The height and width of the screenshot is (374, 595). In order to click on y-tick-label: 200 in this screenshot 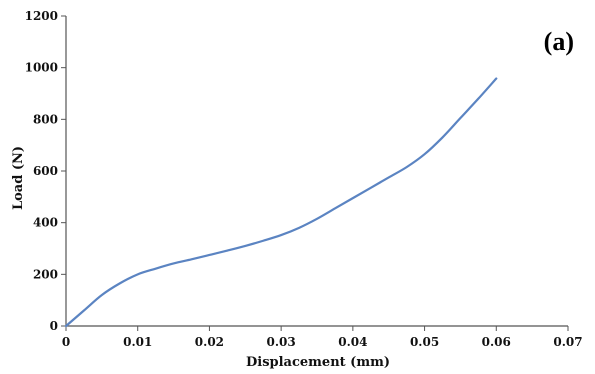, I will do `click(45, 274)`.